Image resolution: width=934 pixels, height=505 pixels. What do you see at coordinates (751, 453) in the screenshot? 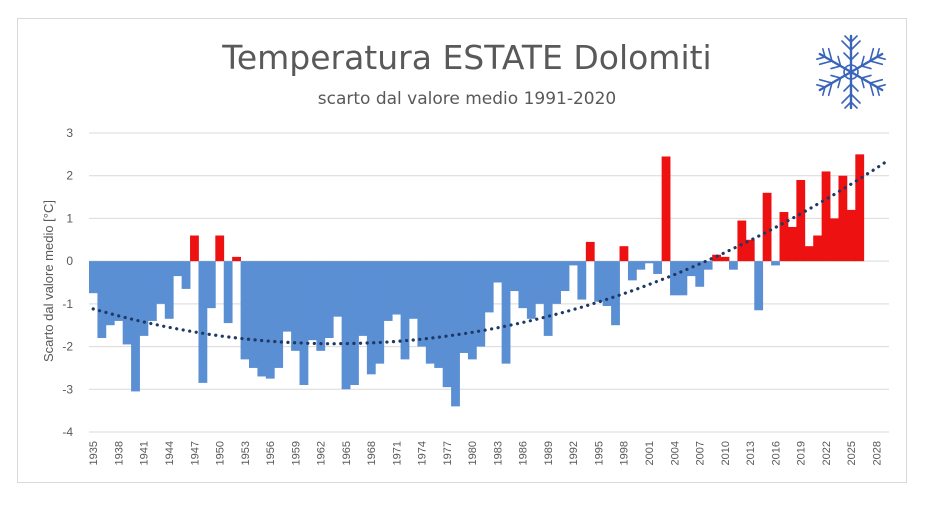
I see `x-tick-label: 2013` at bounding box center [751, 453].